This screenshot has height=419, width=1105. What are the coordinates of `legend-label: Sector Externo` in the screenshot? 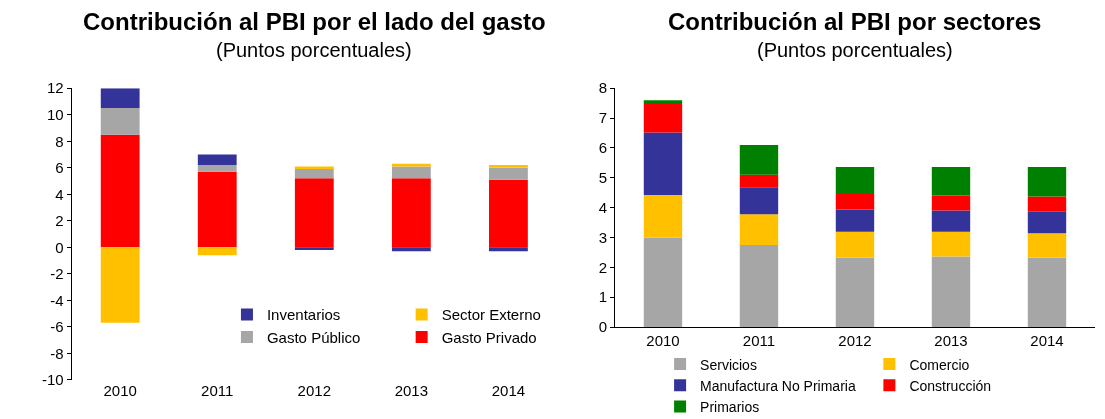 It's located at (491, 315).